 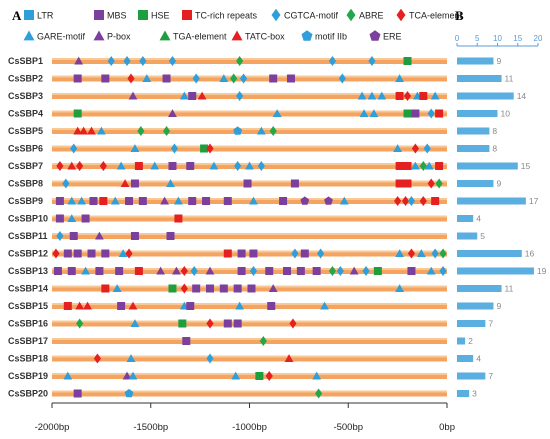 I want to click on legend-mbs-icon, so click(x=99, y=15).